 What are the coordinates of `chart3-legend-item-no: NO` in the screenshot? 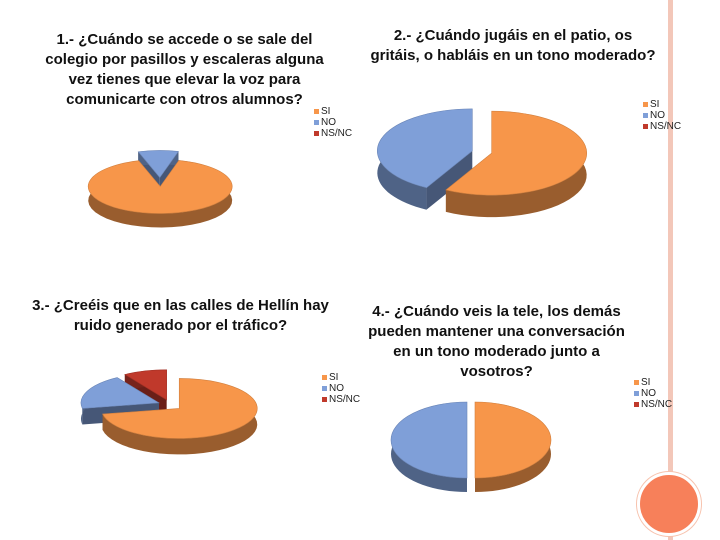 It's located at (341, 388).